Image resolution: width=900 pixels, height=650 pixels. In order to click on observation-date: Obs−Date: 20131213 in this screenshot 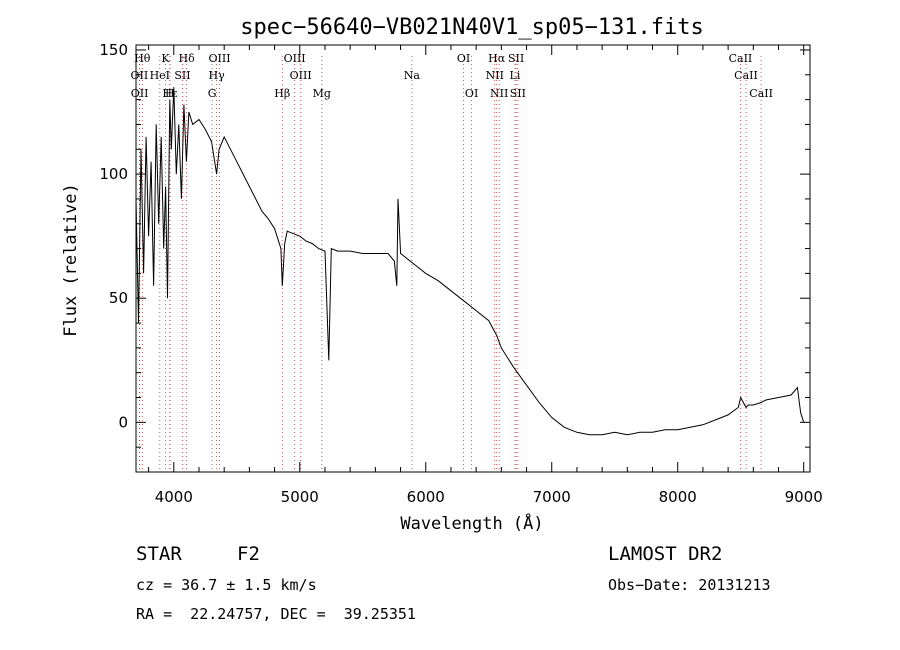, I will do `click(689, 585)`.